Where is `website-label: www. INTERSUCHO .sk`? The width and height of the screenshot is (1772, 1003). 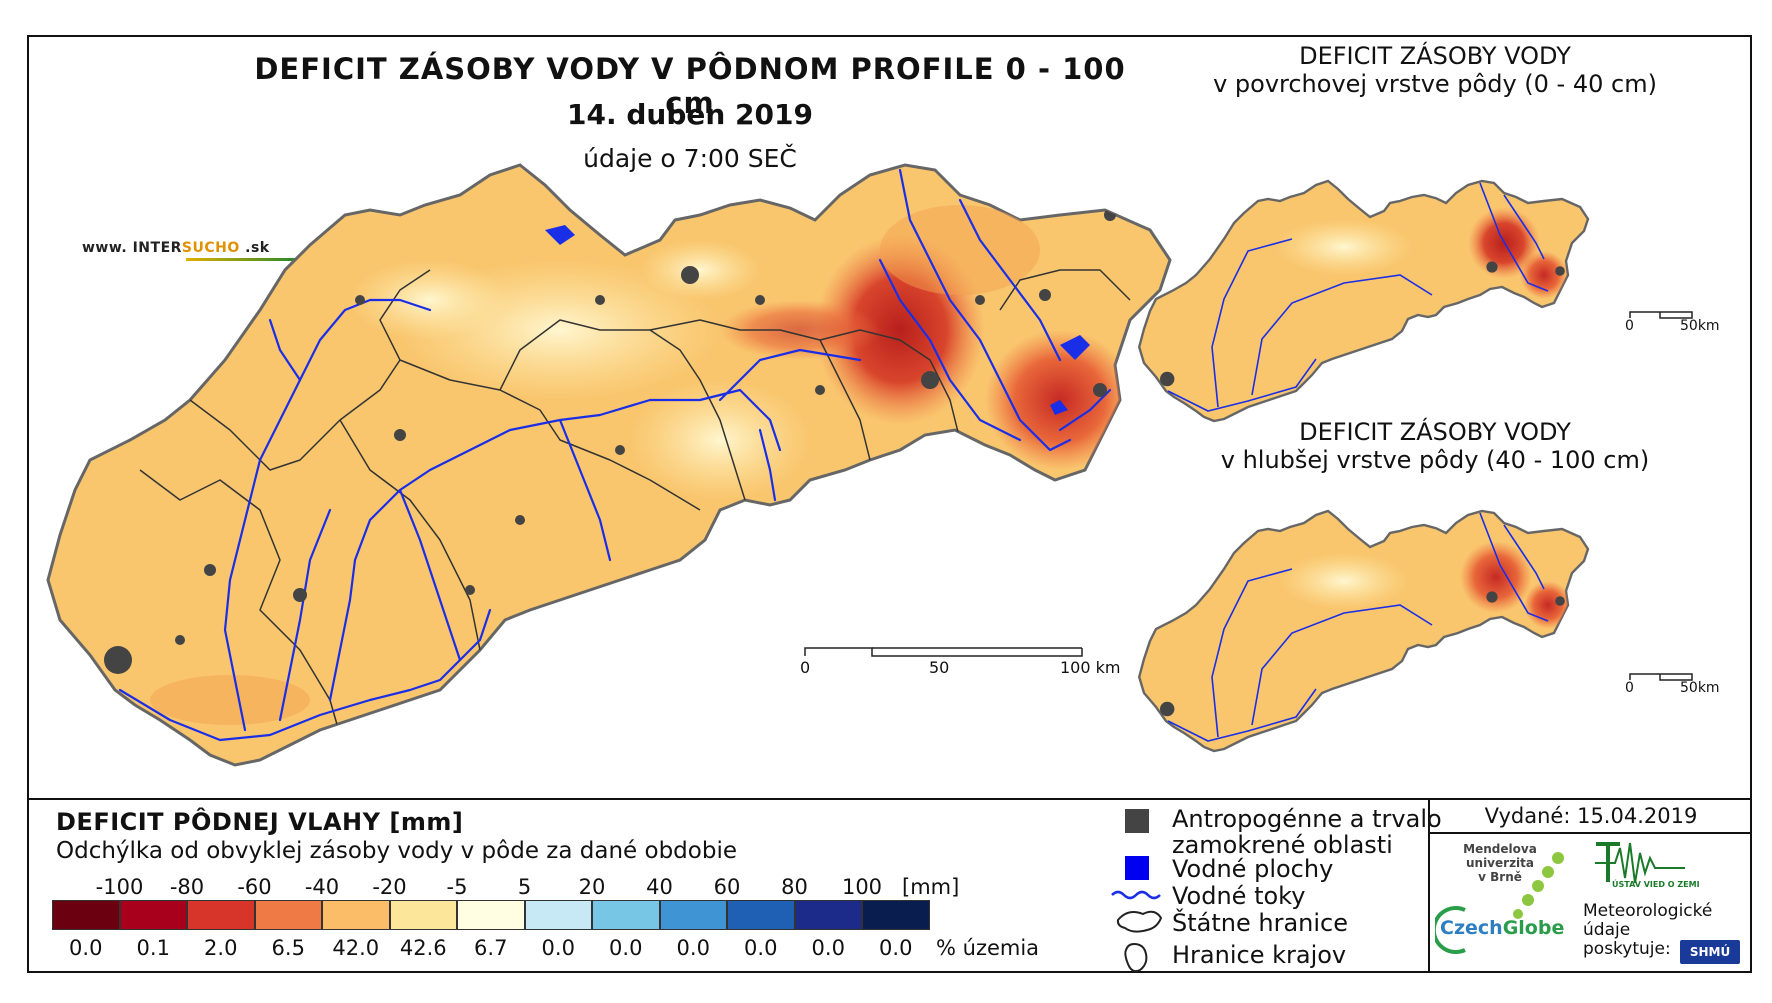
website-label: www. INTERSUCHO .sk is located at coordinates (189, 250).